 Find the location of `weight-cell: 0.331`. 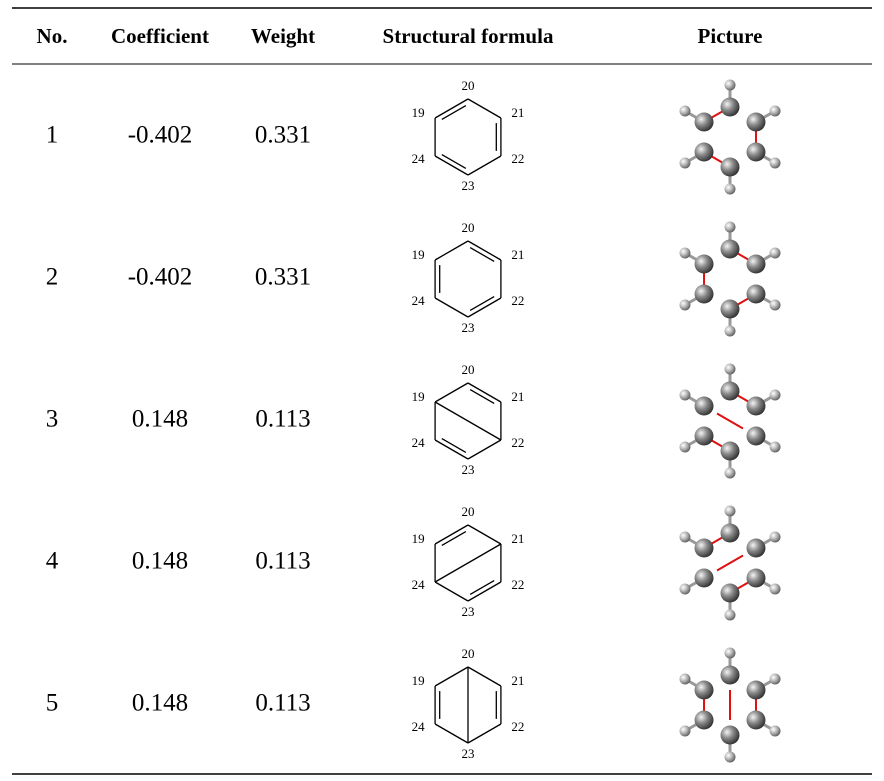

weight-cell: 0.331 is located at coordinates (283, 135).